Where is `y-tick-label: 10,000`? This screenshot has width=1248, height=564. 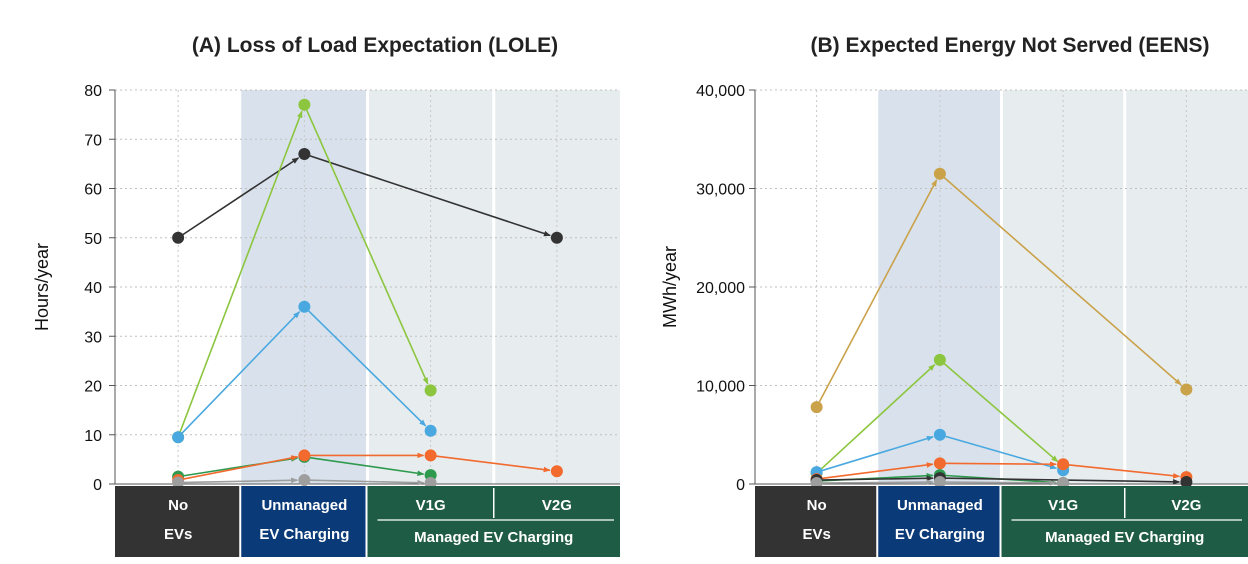
y-tick-label: 10,000 is located at coordinates (720, 387).